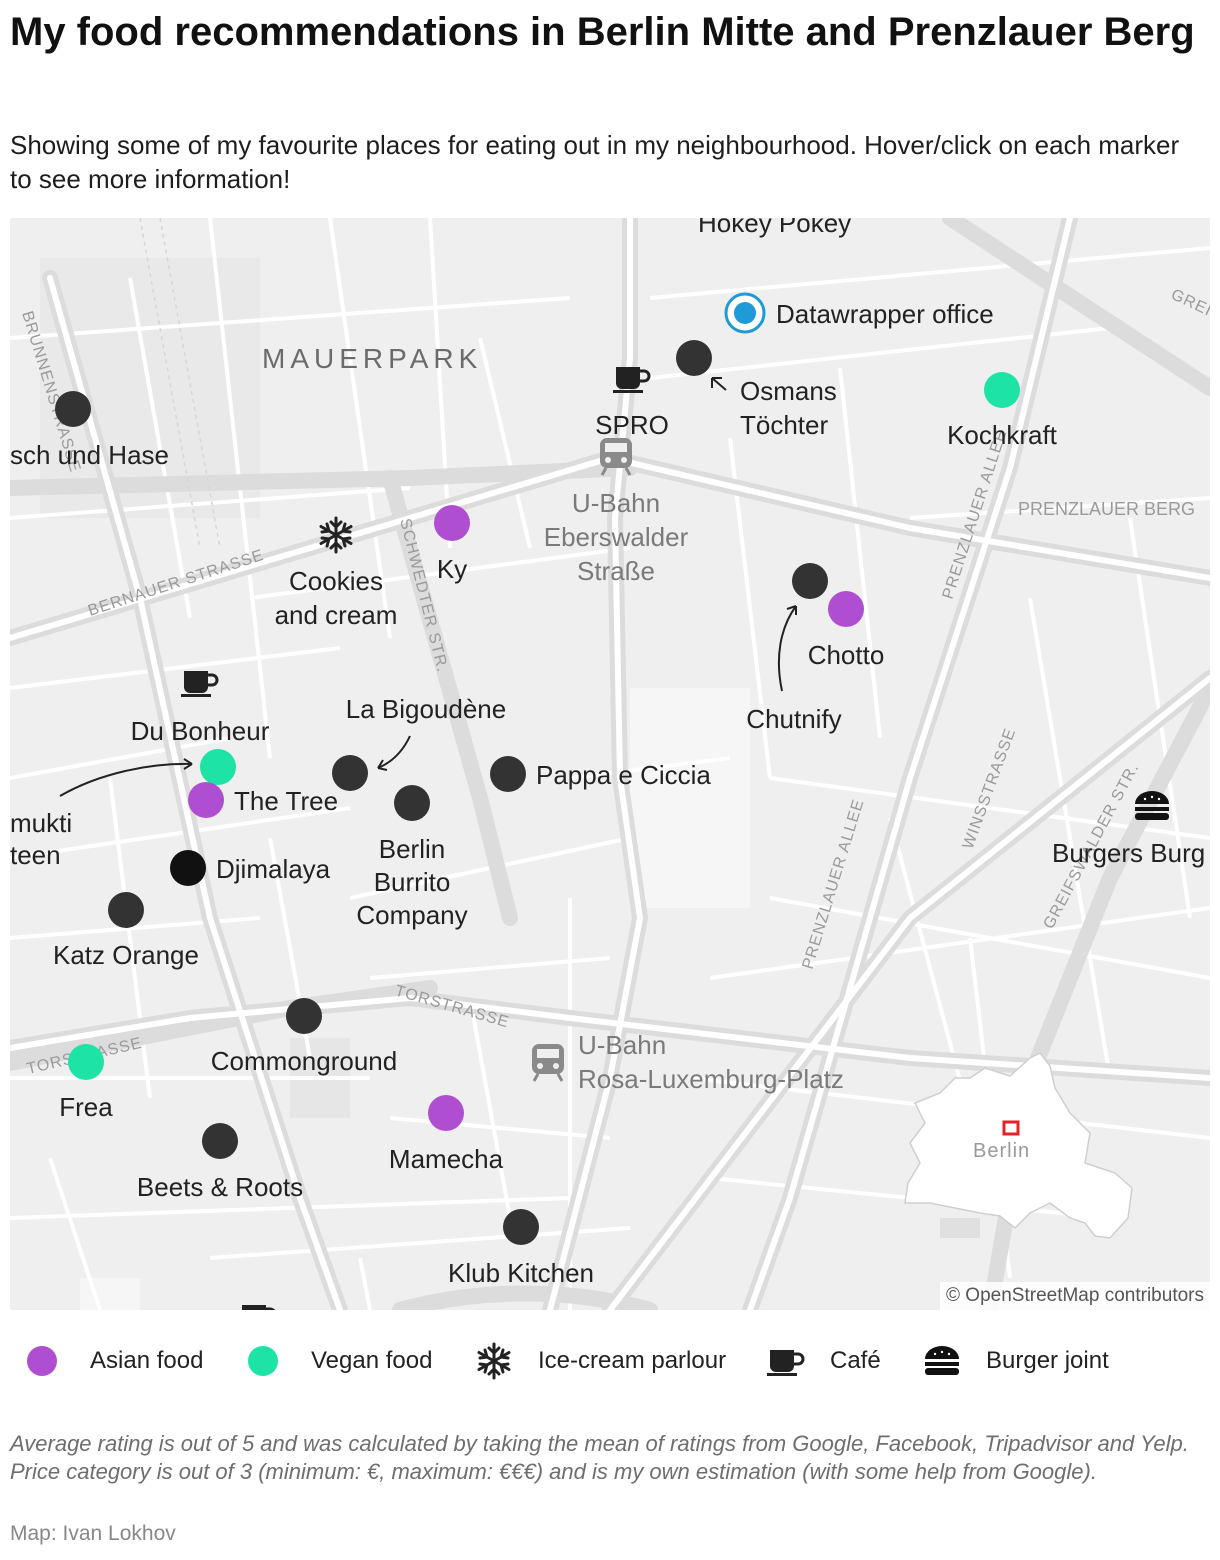  Describe the element at coordinates (1128, 829) in the screenshot. I see `place-burgers-burgers: Burgers Burg` at that location.